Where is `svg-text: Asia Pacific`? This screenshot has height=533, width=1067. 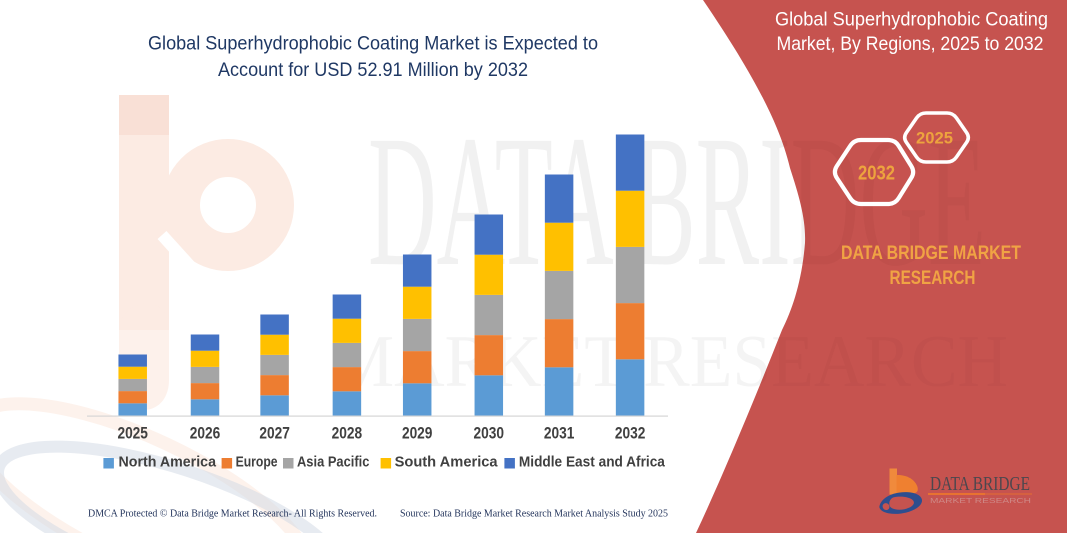 svg-text: Asia Pacific is located at coordinates (333, 461).